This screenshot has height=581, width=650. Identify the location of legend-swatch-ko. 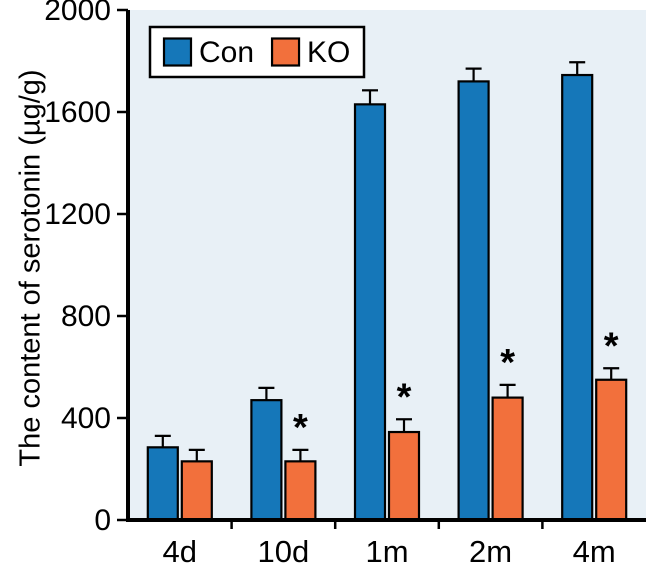
(285, 52).